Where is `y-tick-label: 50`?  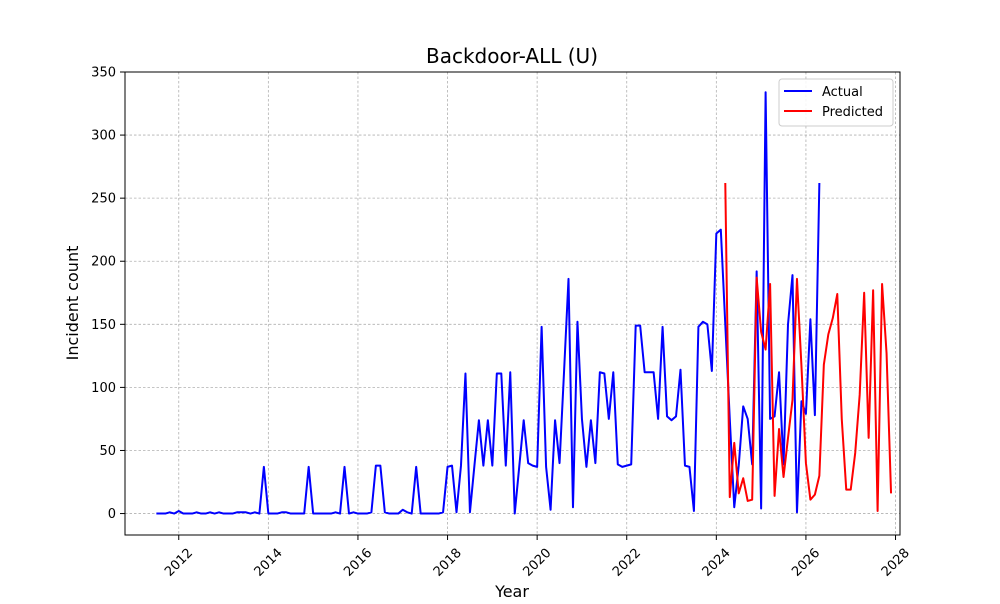
y-tick-label: 50 is located at coordinates (107, 451).